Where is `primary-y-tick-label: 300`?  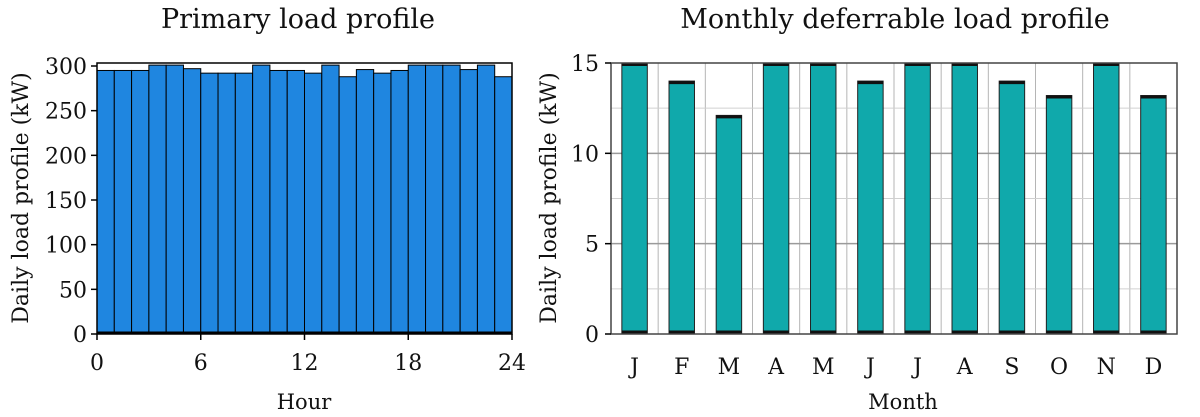 primary-y-tick-label: 300 is located at coordinates (66, 67).